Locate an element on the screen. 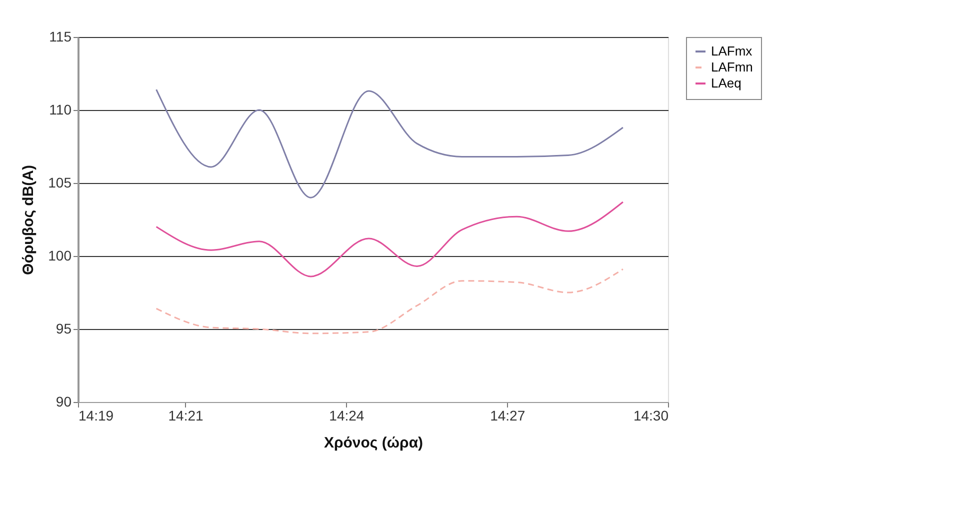  y-tick-label: 95 is located at coordinates (64, 328).